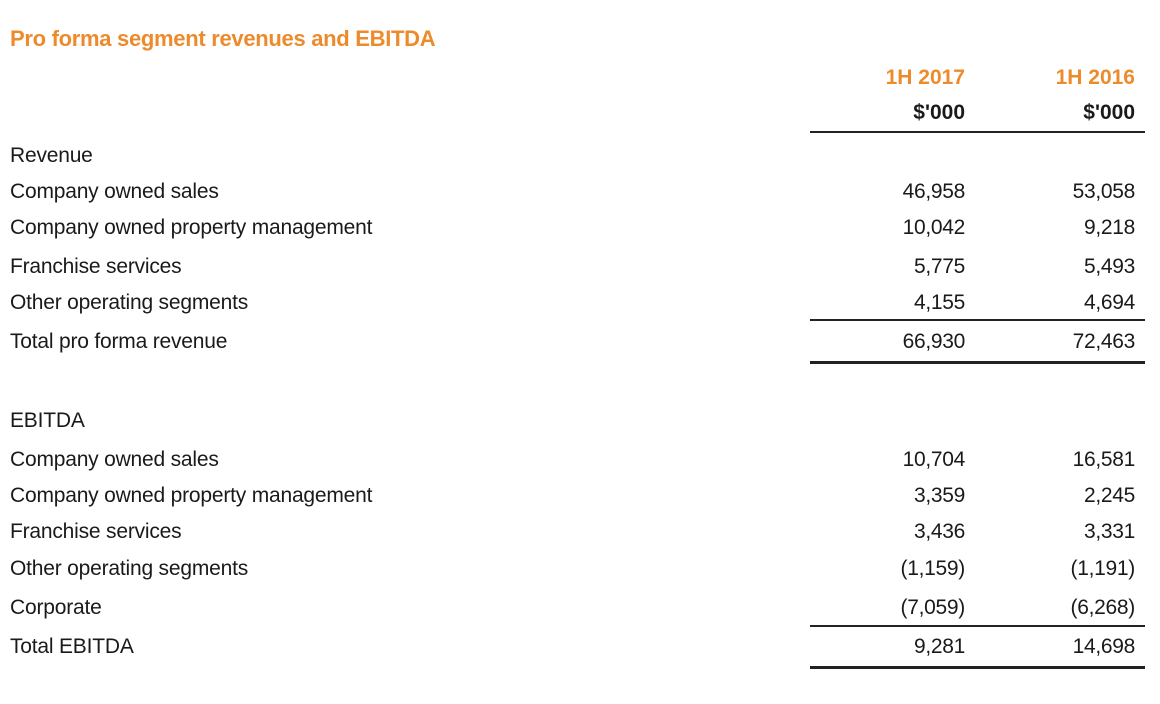 Image resolution: width=1160 pixels, height=704 pixels. Describe the element at coordinates (934, 227) in the screenshot. I see `value-2017: 10,042` at that location.